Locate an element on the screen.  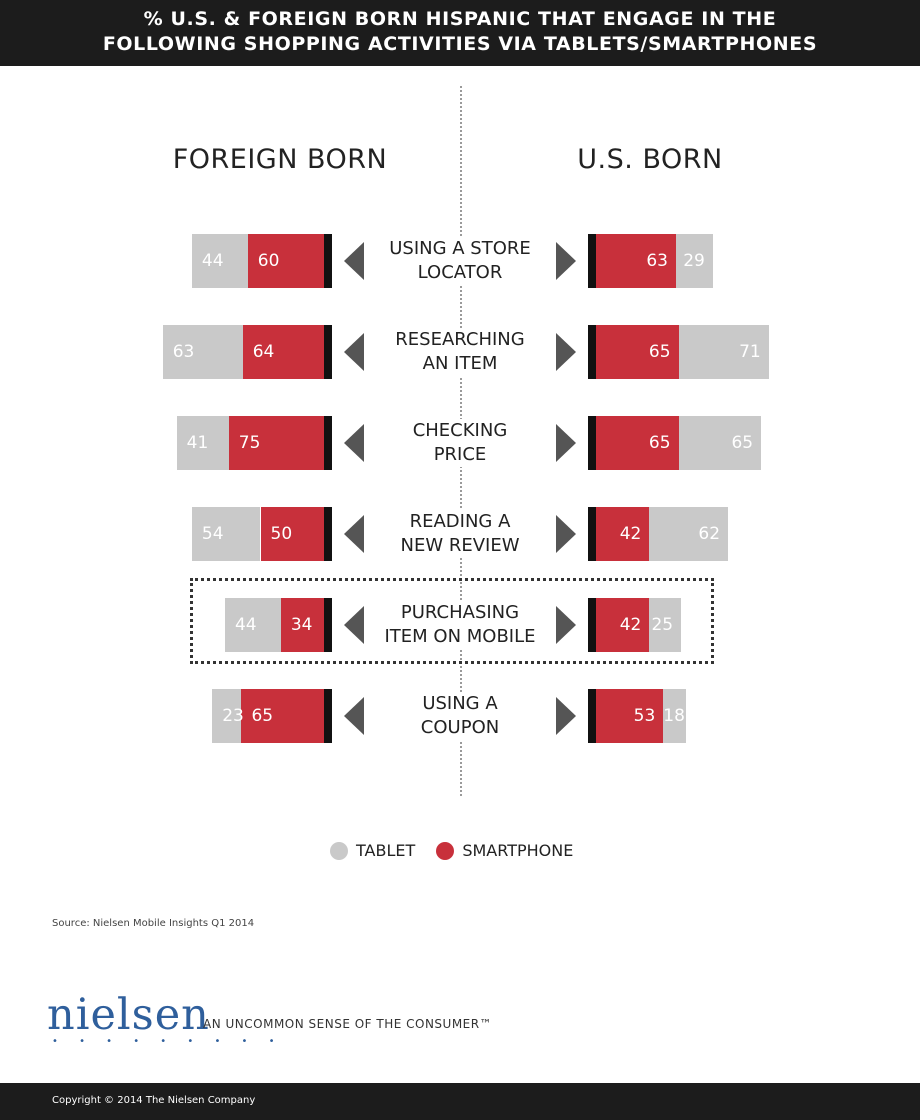
bar-foreign-smartphone-3: 50 is located at coordinates (292, 534).